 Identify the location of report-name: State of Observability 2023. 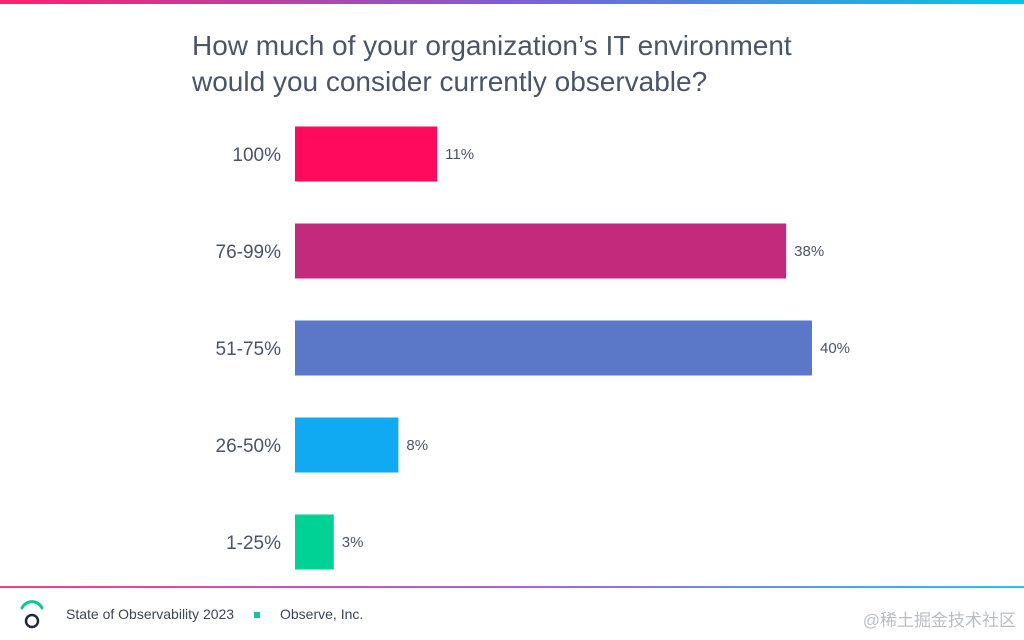
(150, 614).